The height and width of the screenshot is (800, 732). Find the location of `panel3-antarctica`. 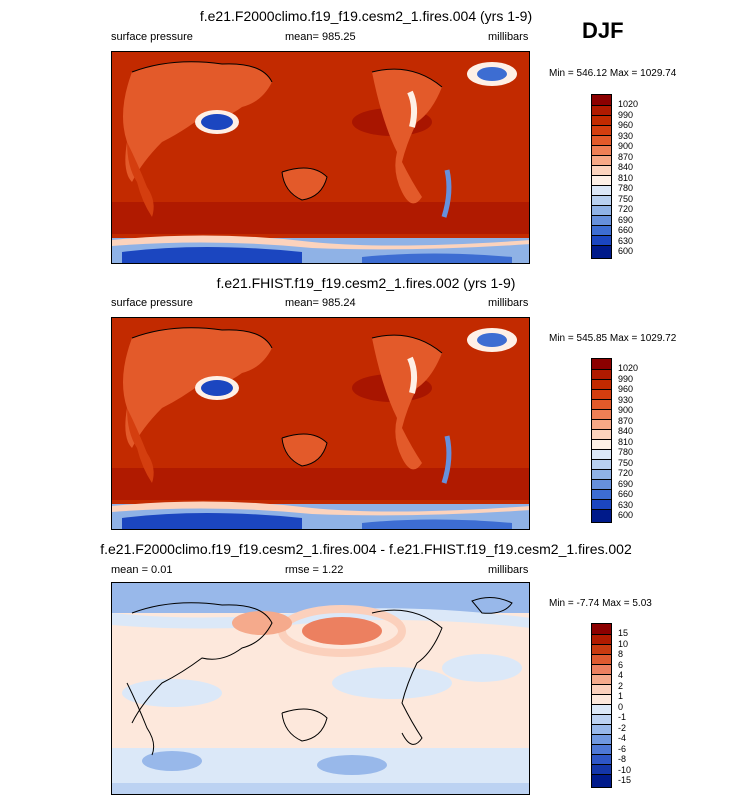

panel3-antarctica is located at coordinates (320, 788).